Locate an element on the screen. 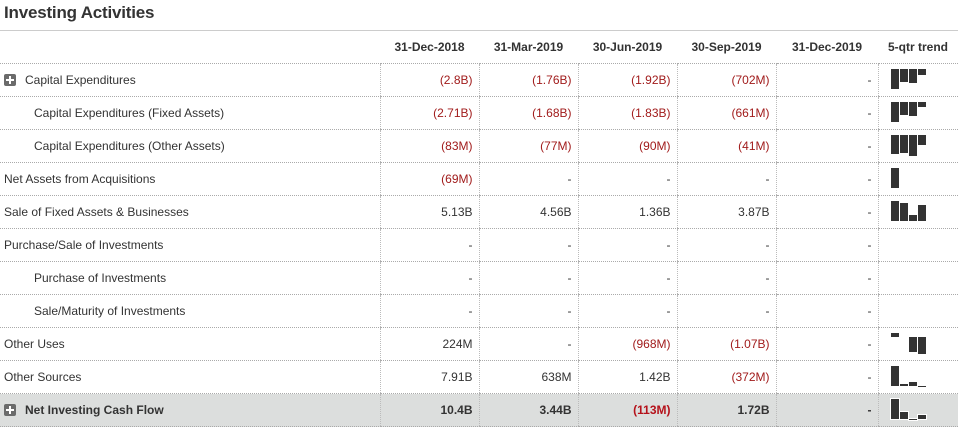  value-cell: 3.44B is located at coordinates (528, 410).